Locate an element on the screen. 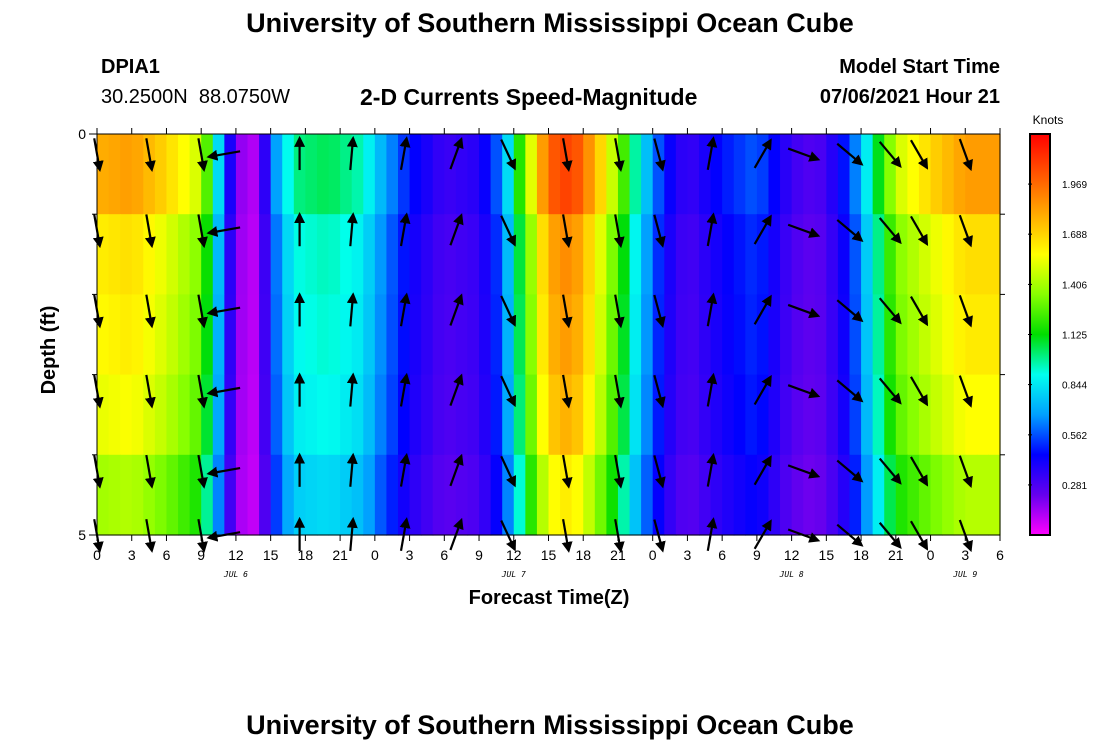 This screenshot has height=750, width=1100. y-axis-label: Depth (ft) is located at coordinates (49, 350).